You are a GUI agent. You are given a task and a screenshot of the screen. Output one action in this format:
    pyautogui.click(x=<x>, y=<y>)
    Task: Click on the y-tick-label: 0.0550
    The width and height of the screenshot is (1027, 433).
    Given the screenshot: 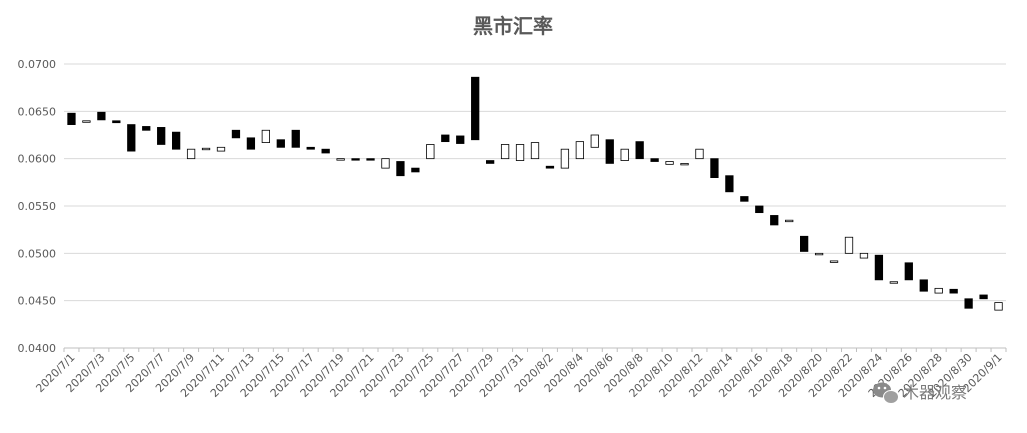 What is the action you would take?
    pyautogui.click(x=37, y=206)
    